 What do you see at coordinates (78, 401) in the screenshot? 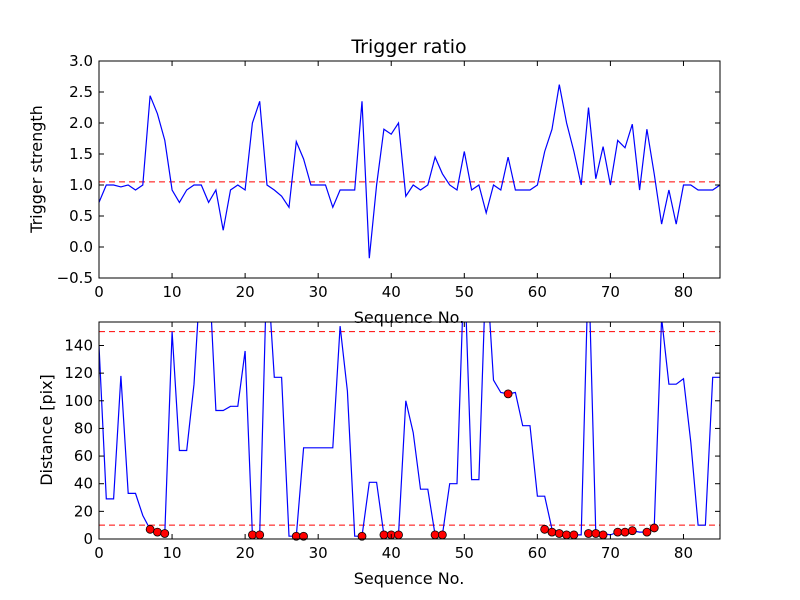
I see `y-tick-label: 100` at bounding box center [78, 401].